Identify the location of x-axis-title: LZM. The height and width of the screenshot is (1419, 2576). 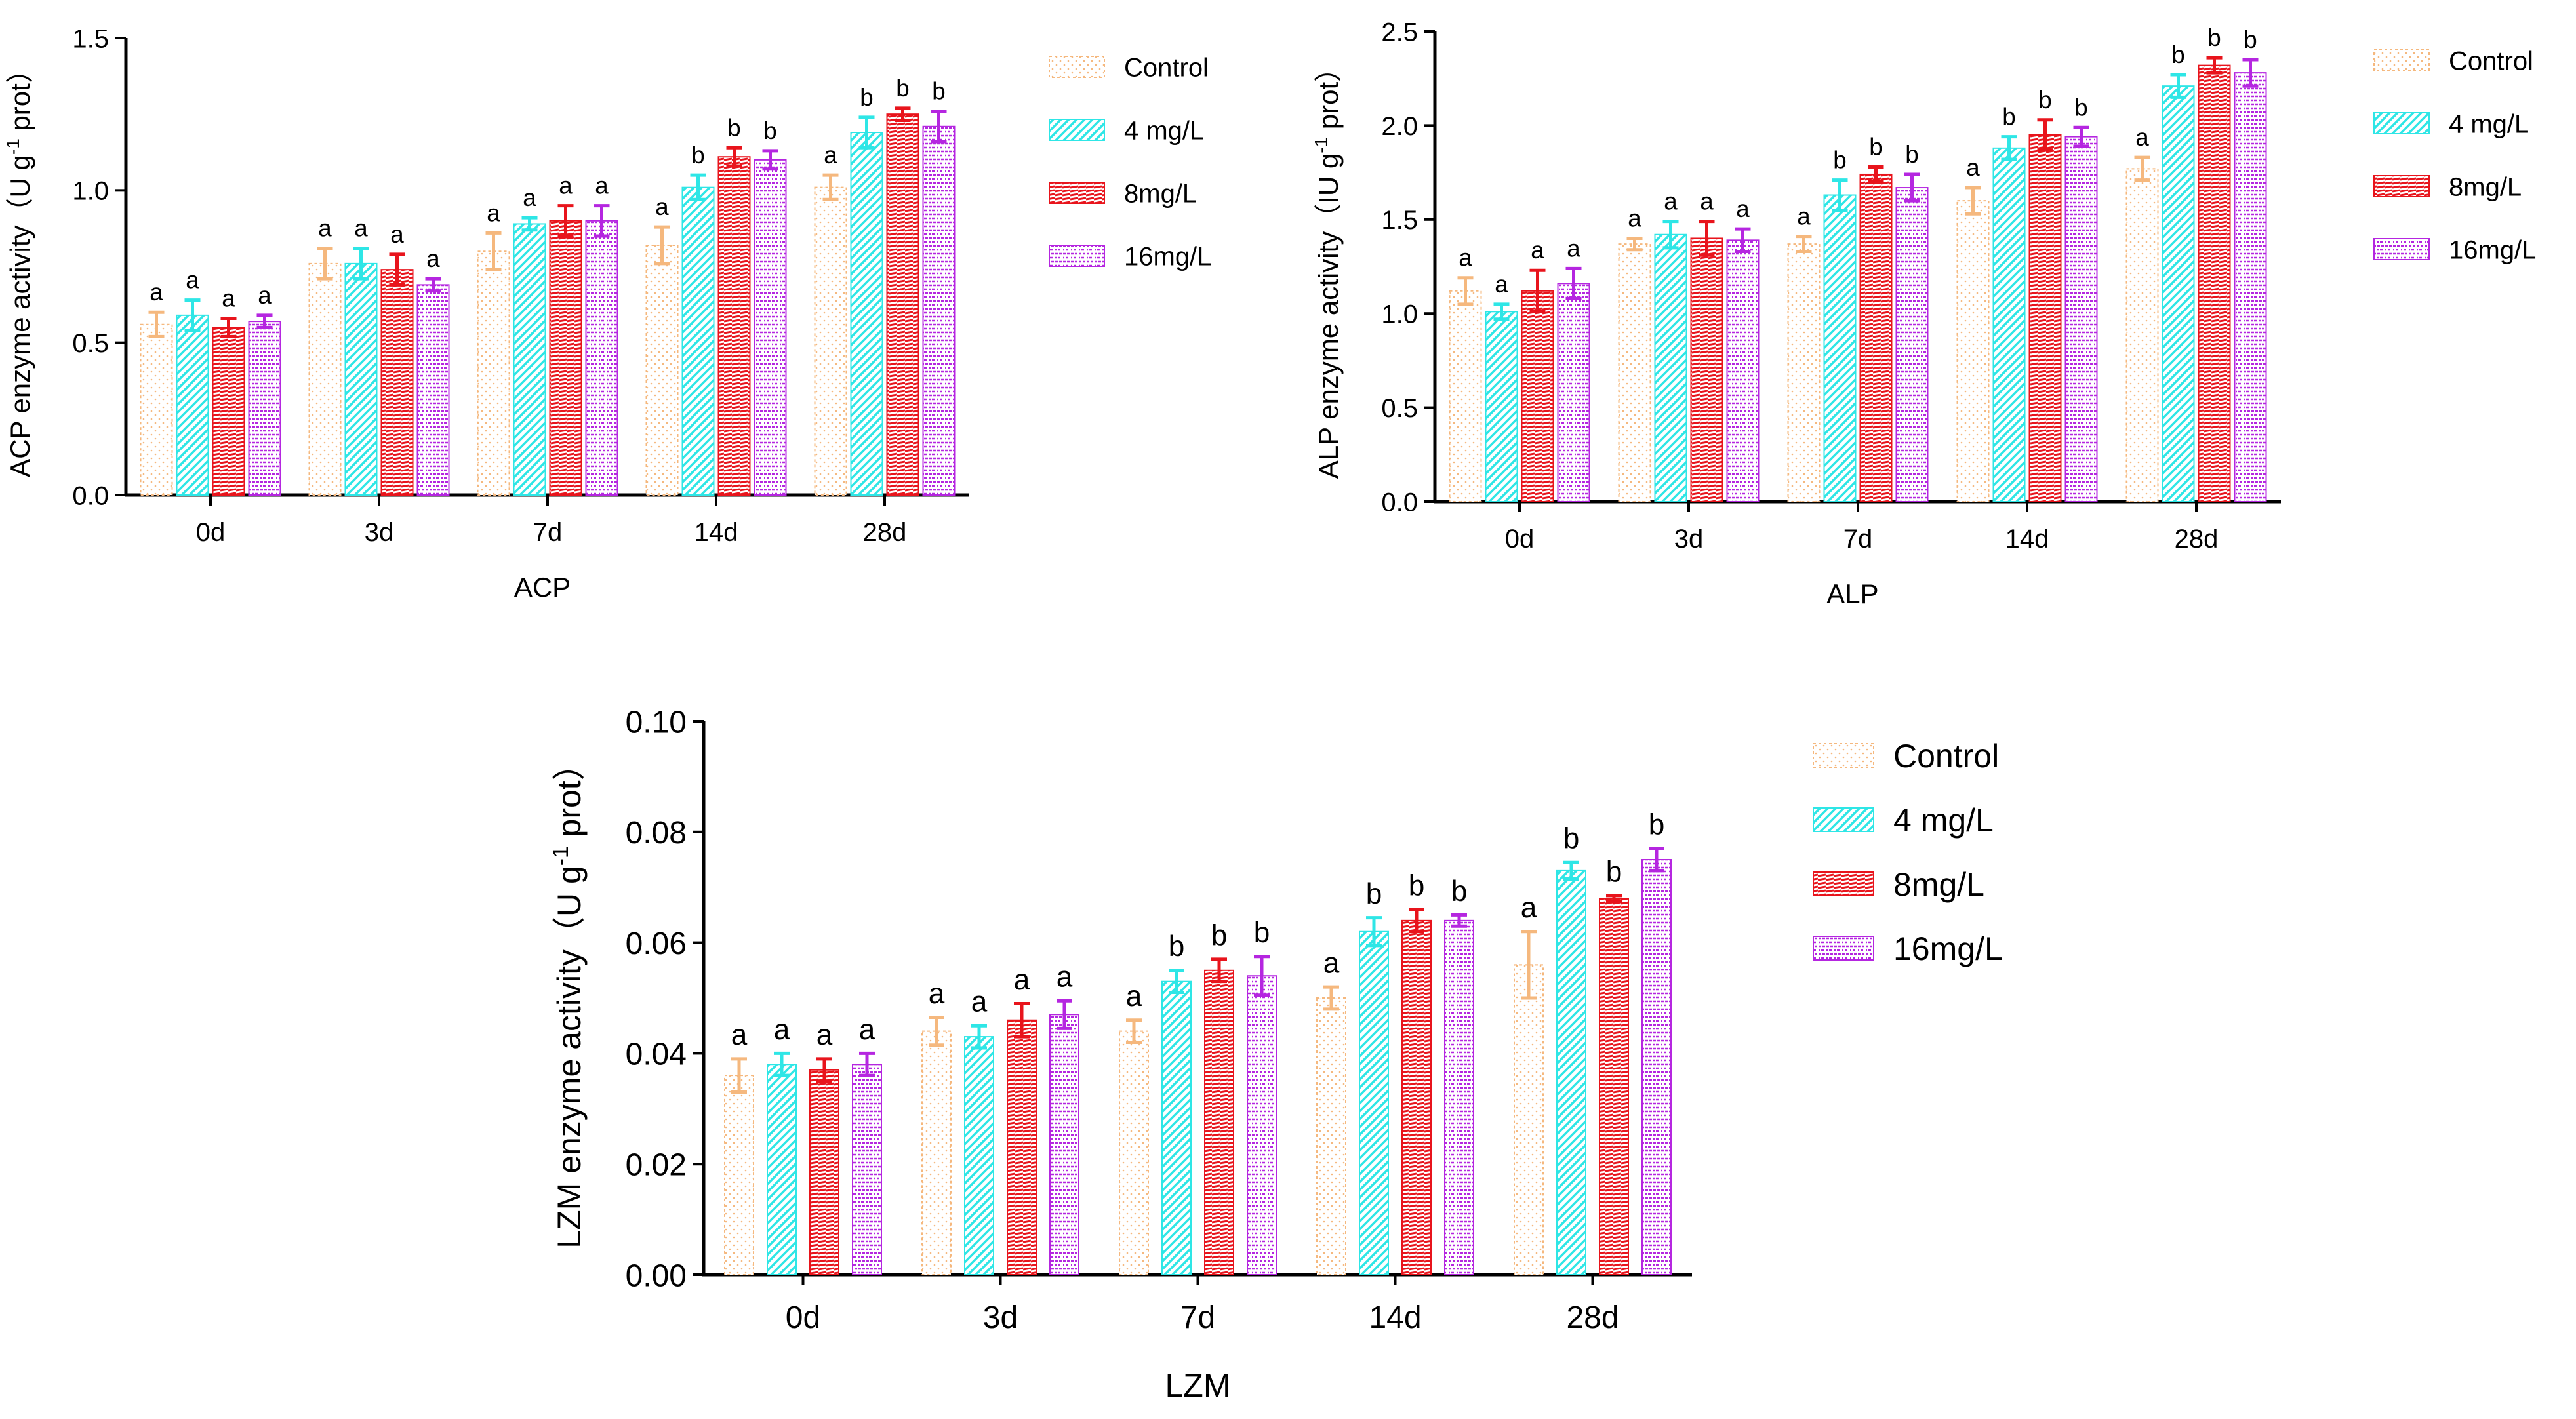
(1198, 1386).